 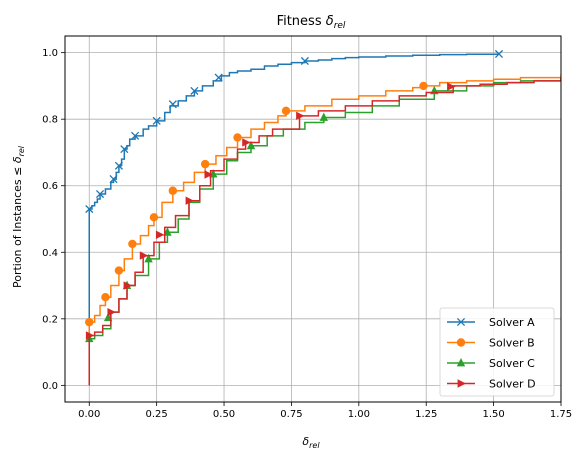 What do you see at coordinates (512, 343) in the screenshot?
I see `legend-label: Solver B` at bounding box center [512, 343].